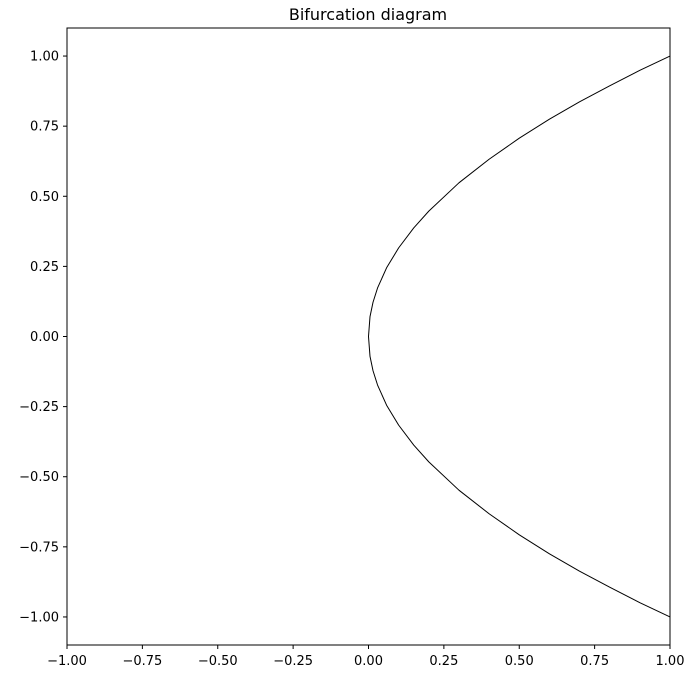 This screenshot has width=700, height=675. I want to click on y-tick-label: 0.00, so click(44, 337).